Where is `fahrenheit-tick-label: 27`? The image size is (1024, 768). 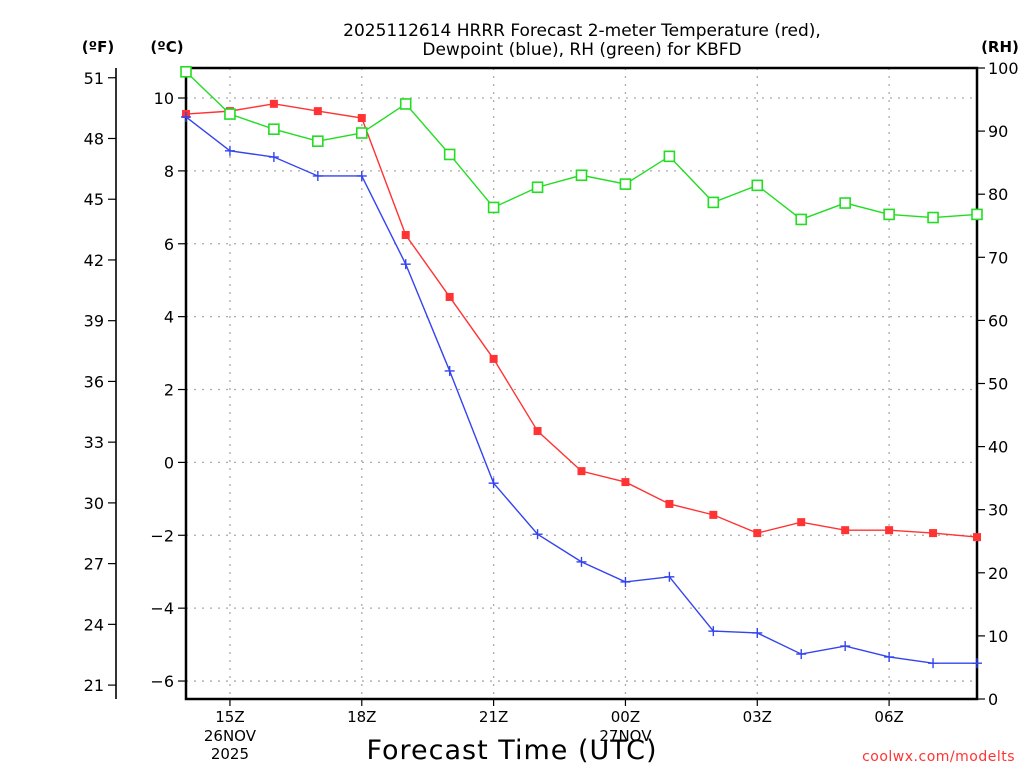 fahrenheit-tick-label: 27 is located at coordinates (94, 564).